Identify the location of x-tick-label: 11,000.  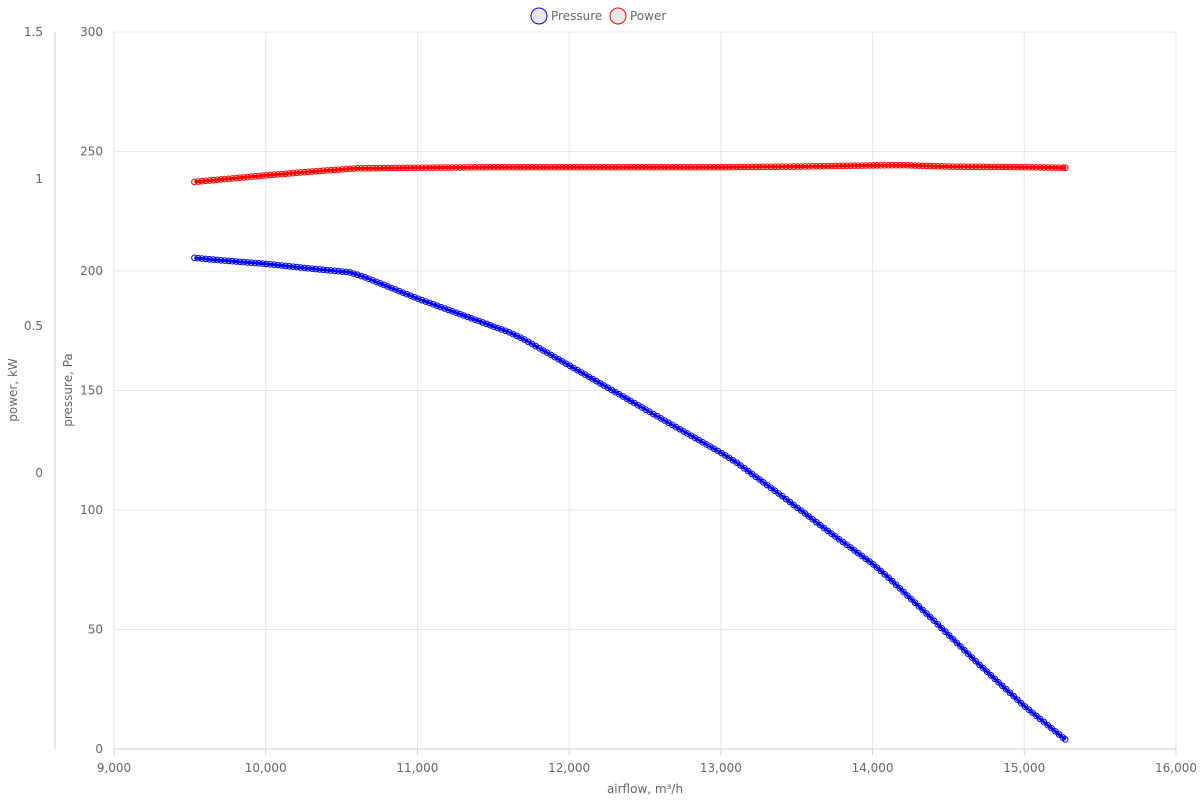
(417, 768).